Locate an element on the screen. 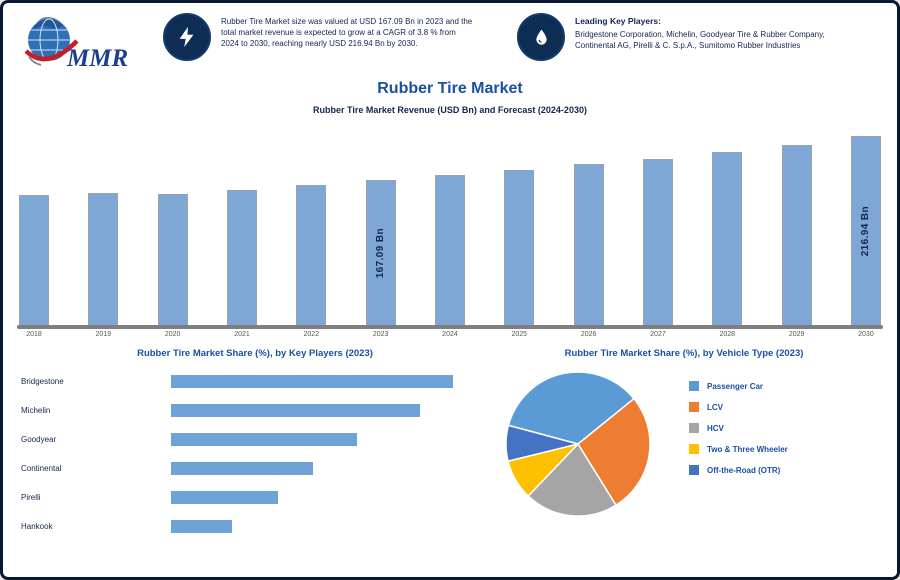 This screenshot has width=900, height=580. x-tick-2020: 2020 is located at coordinates (172, 334).